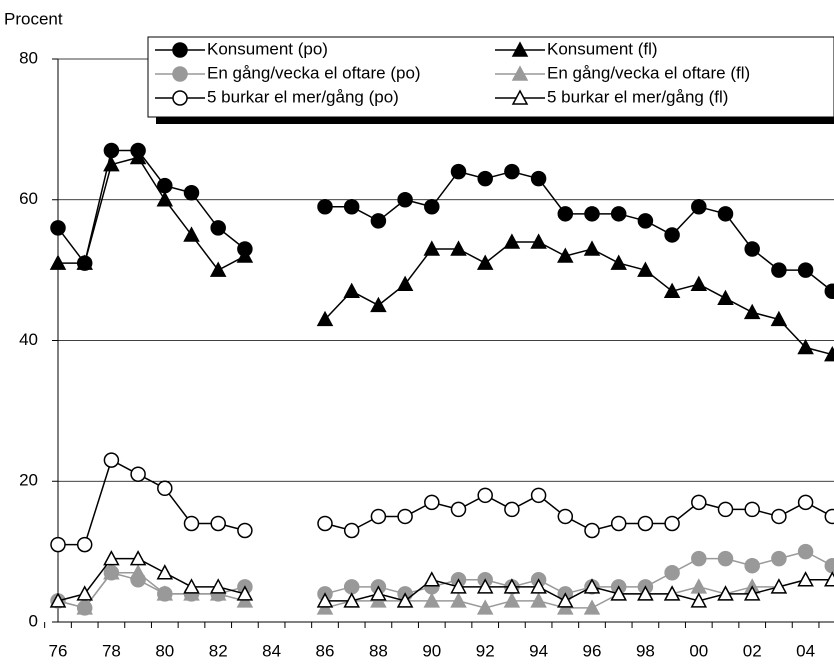 The height and width of the screenshot is (668, 834). I want to click on series-line, so click(445, 579).